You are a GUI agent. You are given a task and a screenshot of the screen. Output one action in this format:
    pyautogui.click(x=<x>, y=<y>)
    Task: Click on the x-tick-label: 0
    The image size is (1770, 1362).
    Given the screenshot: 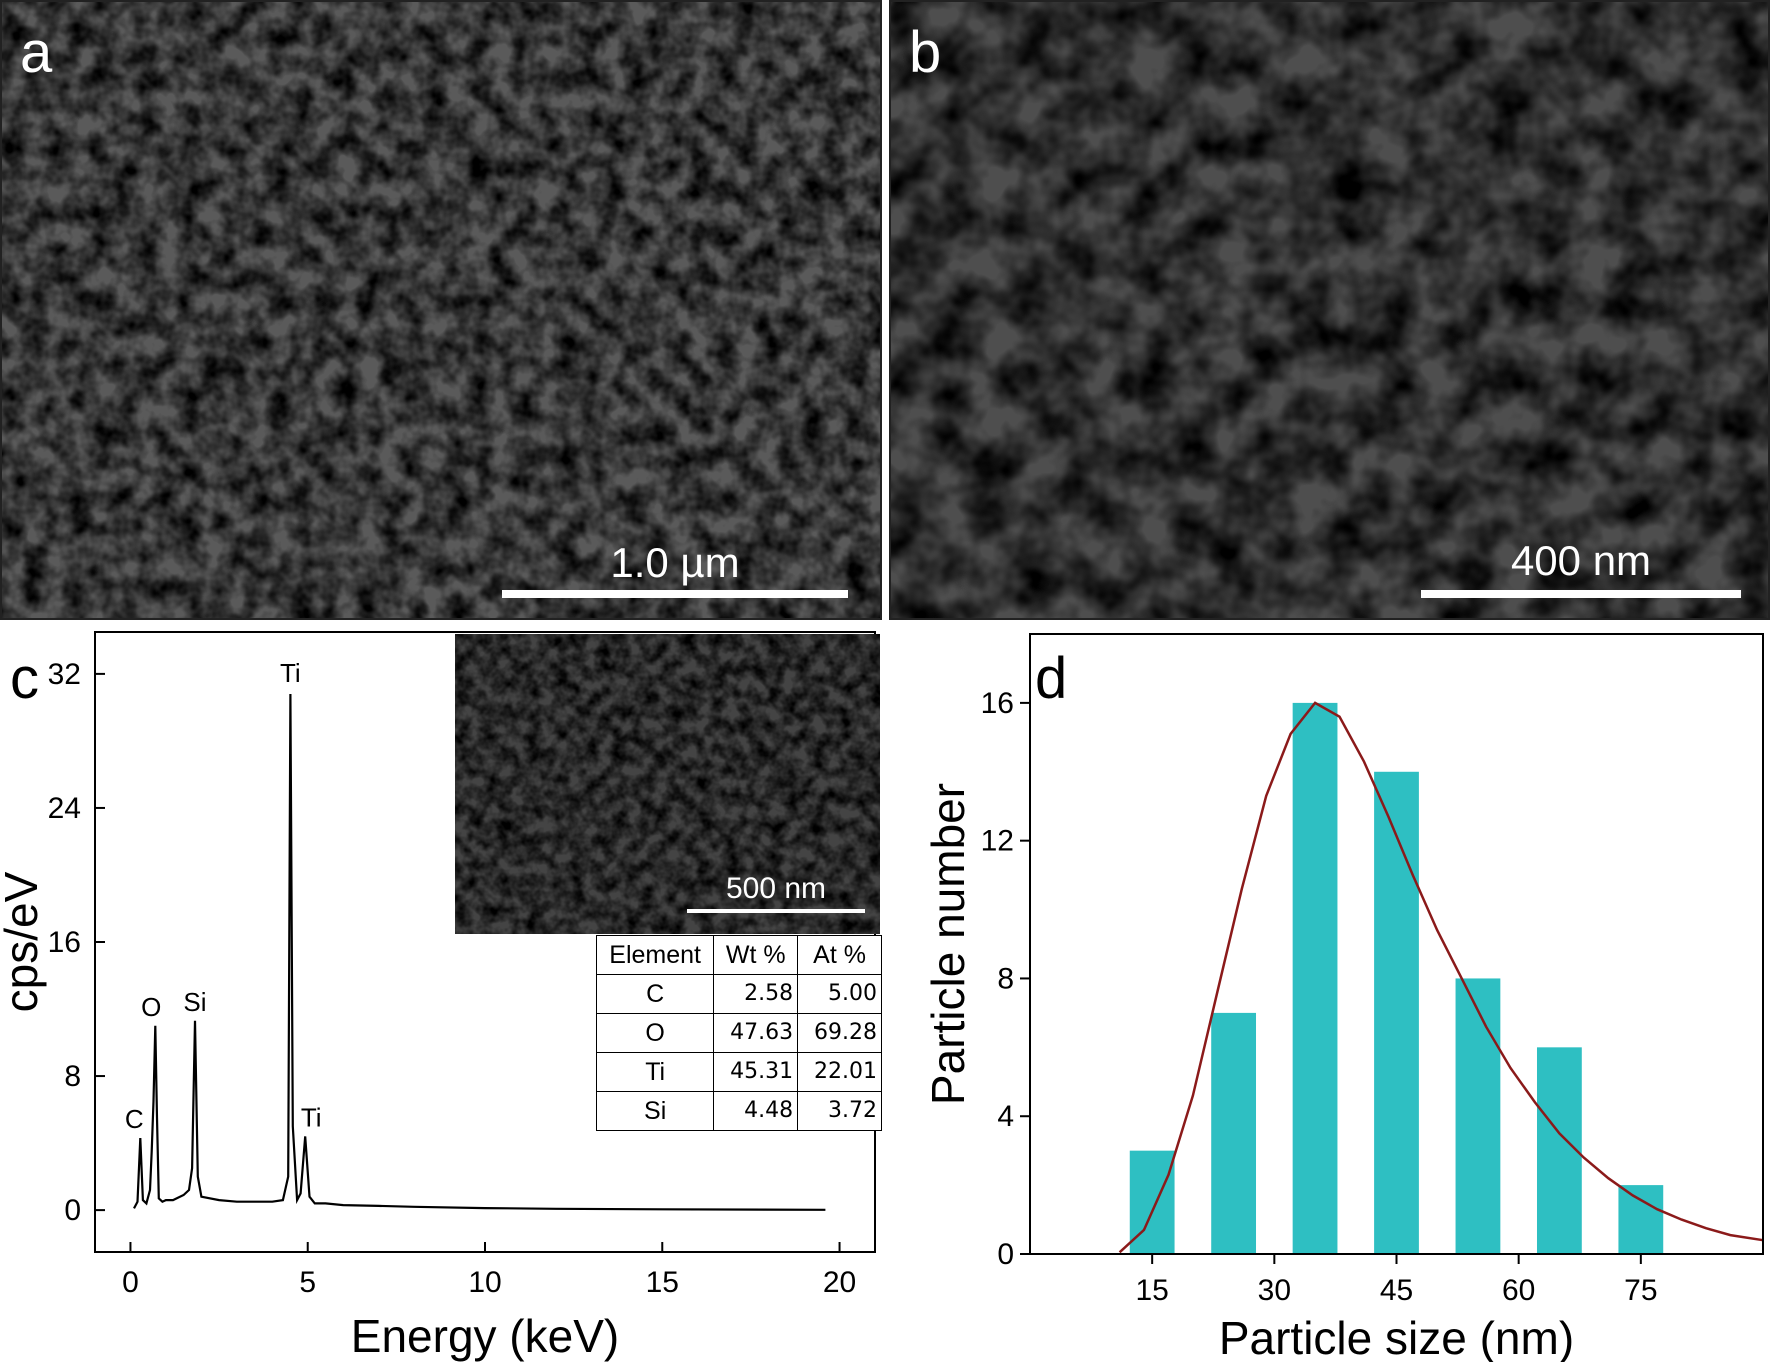 What is the action you would take?
    pyautogui.click(x=130, y=1282)
    